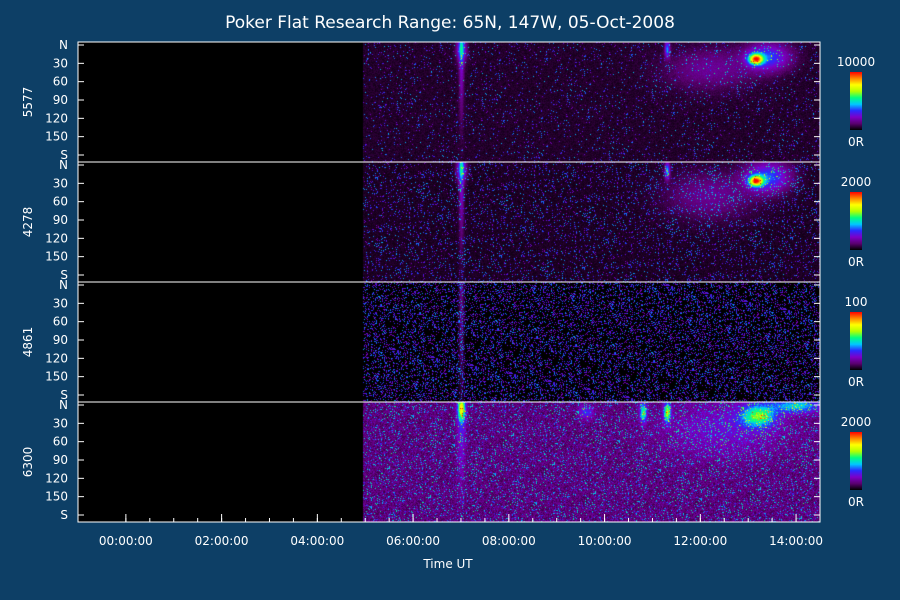 The height and width of the screenshot is (600, 900). What do you see at coordinates (700, 541) in the screenshot?
I see `x-tick-label: 12:00:00` at bounding box center [700, 541].